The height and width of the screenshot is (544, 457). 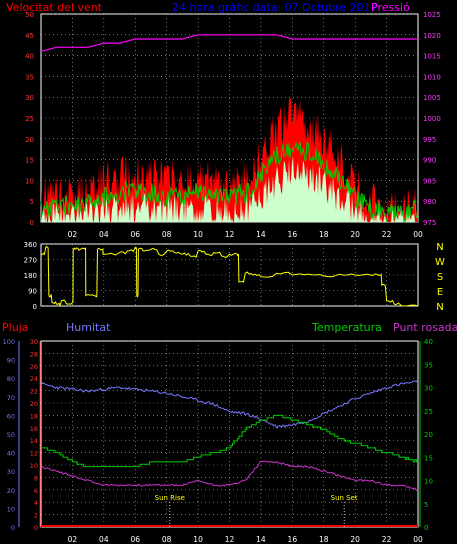 I want to click on compass-label: E, so click(x=440, y=292).